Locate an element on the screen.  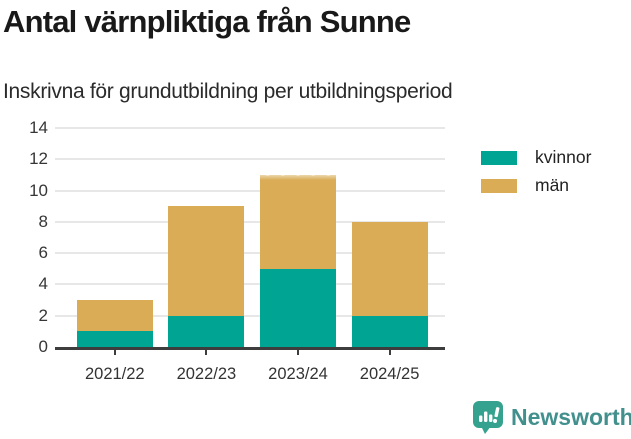
legend-label: män is located at coordinates (552, 185).